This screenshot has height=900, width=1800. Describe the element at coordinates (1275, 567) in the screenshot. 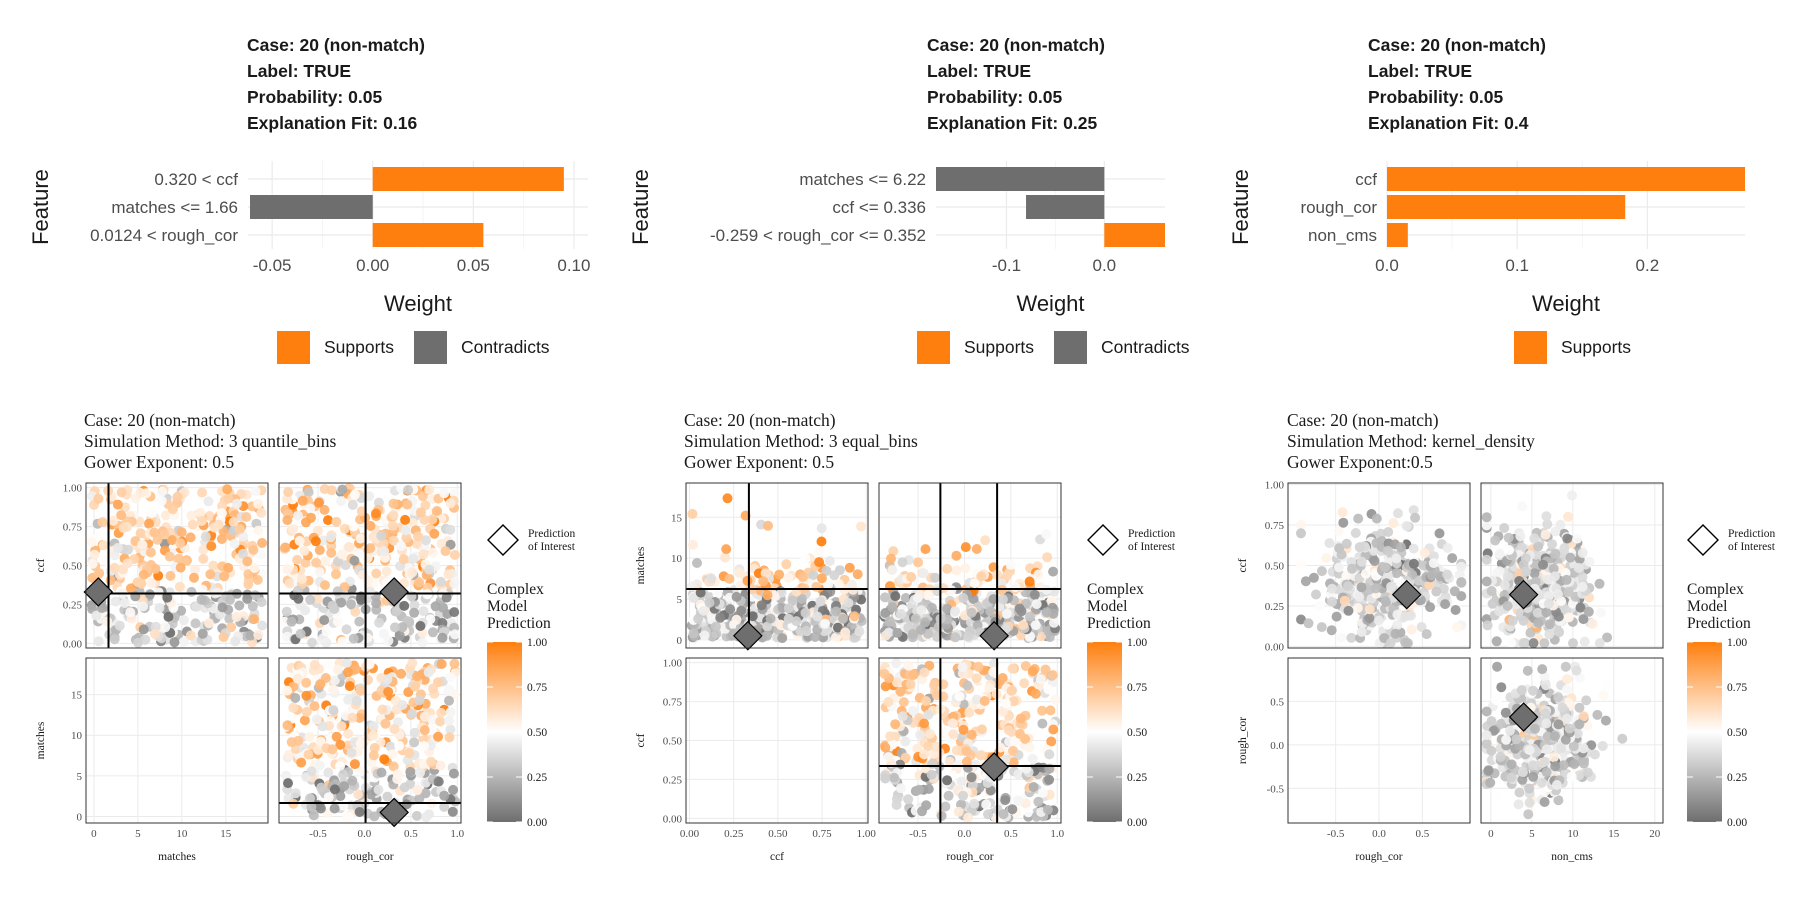

I see `y-tick-label: 0.50` at that location.